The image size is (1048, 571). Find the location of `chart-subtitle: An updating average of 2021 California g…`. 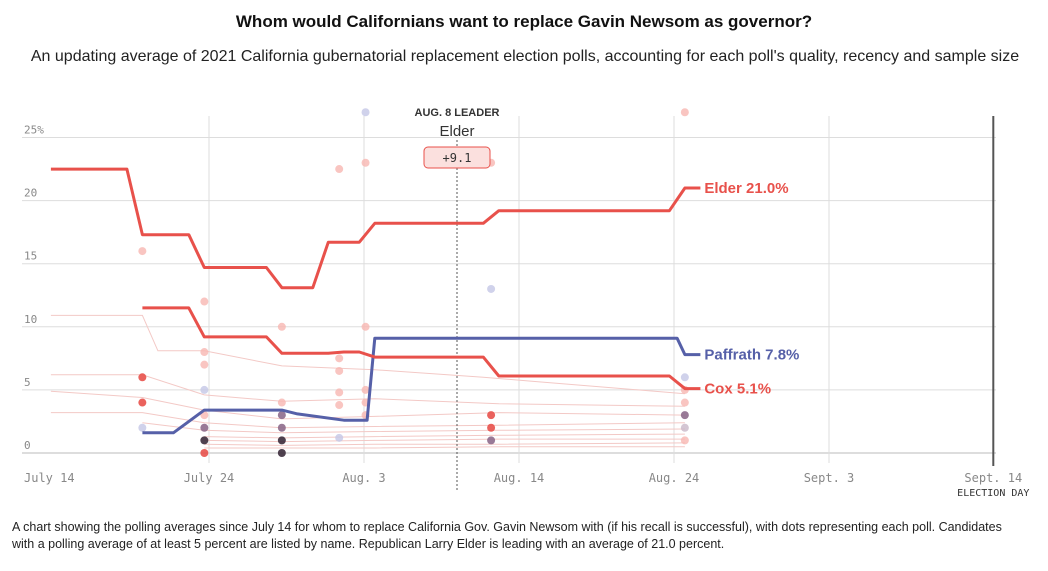

chart-subtitle: An updating average of 2021 California g… is located at coordinates (525, 56).